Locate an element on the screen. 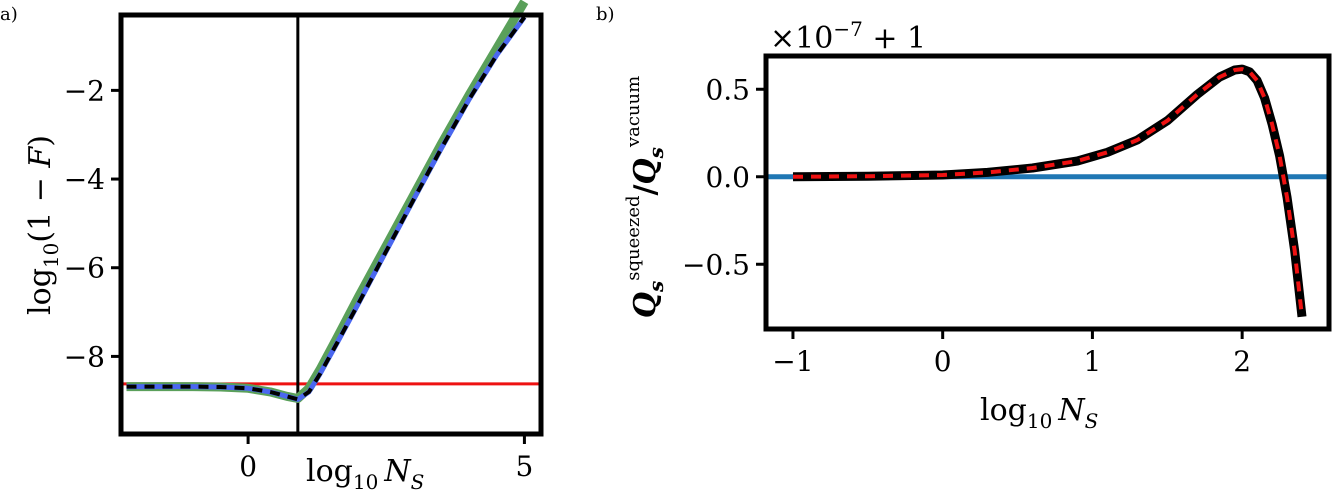 The image size is (1344, 492). panel-b-xtick-label: 1 is located at coordinates (1093, 361).